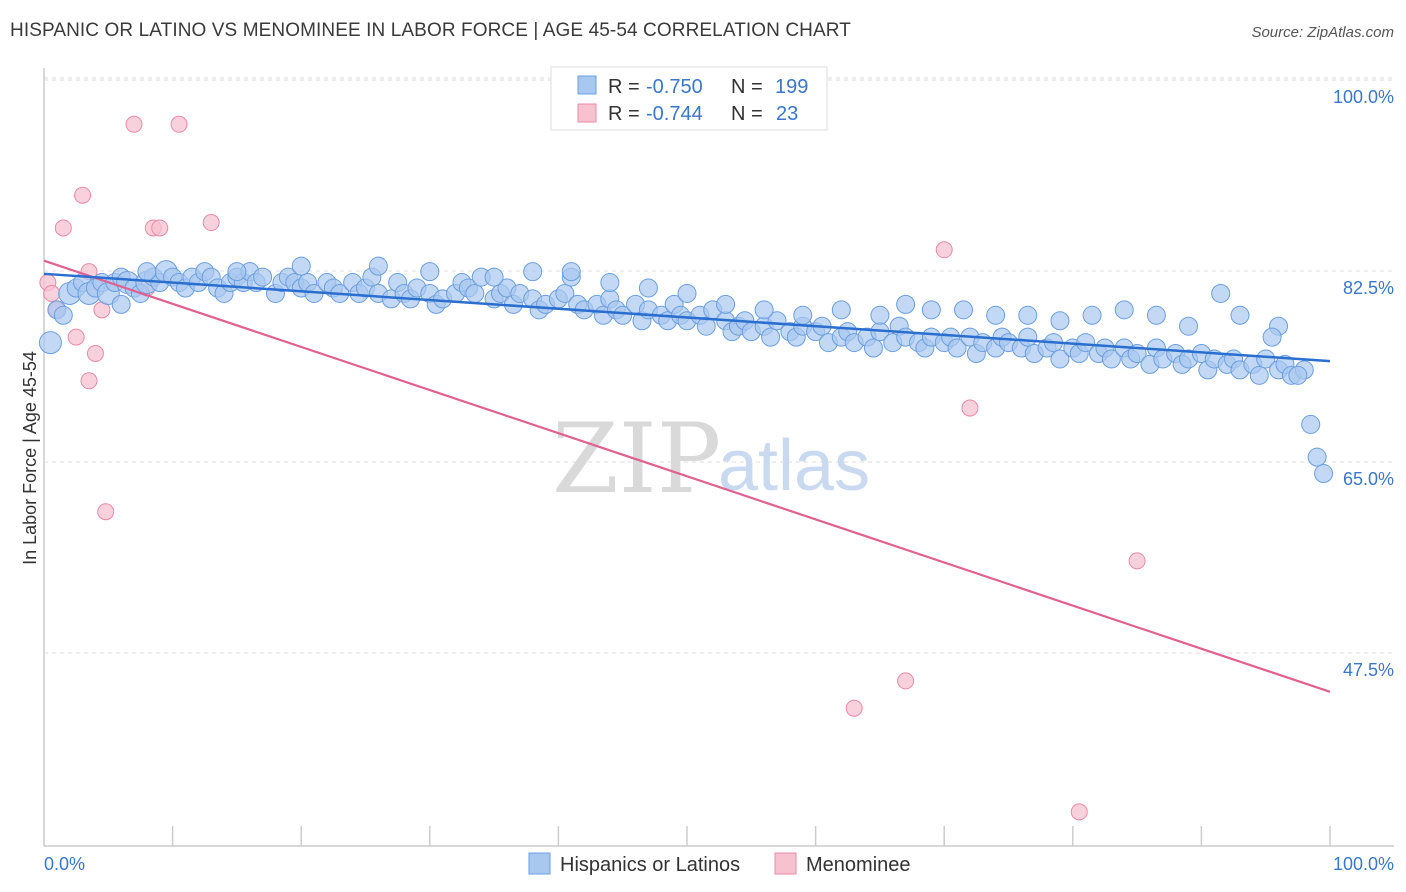 This screenshot has height=892, width=1406. I want to click on y-tick-label: 47.5%, so click(1368, 670).